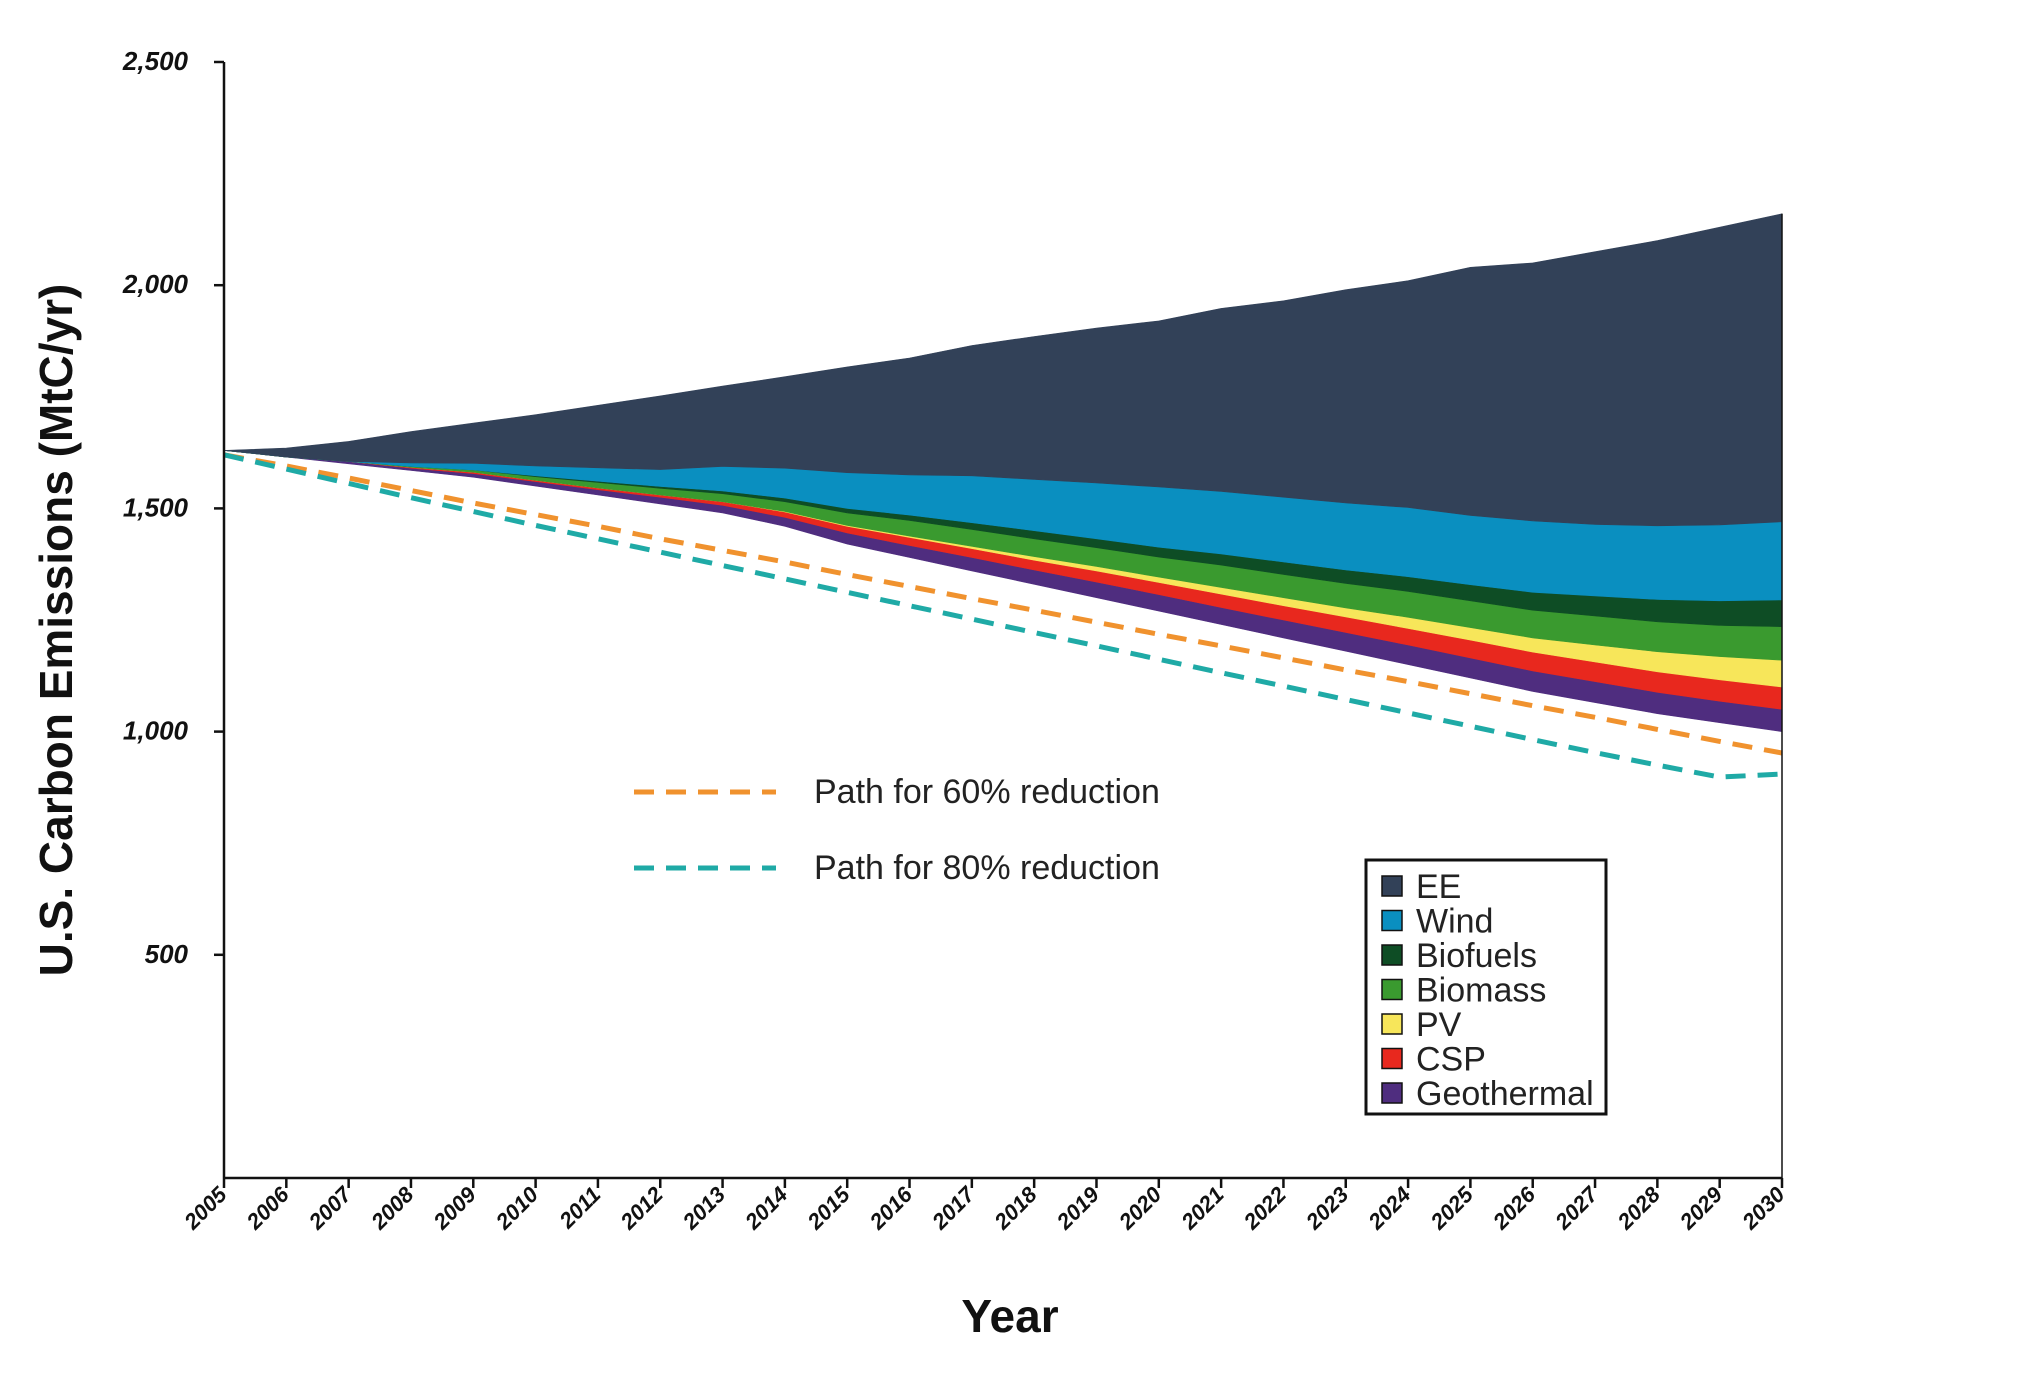  What do you see at coordinates (1454, 922) in the screenshot?
I see `legend-label: Wind` at bounding box center [1454, 922].